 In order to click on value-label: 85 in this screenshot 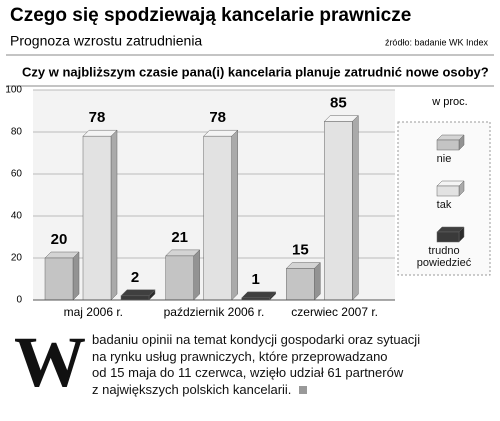, I will do `click(338, 102)`.